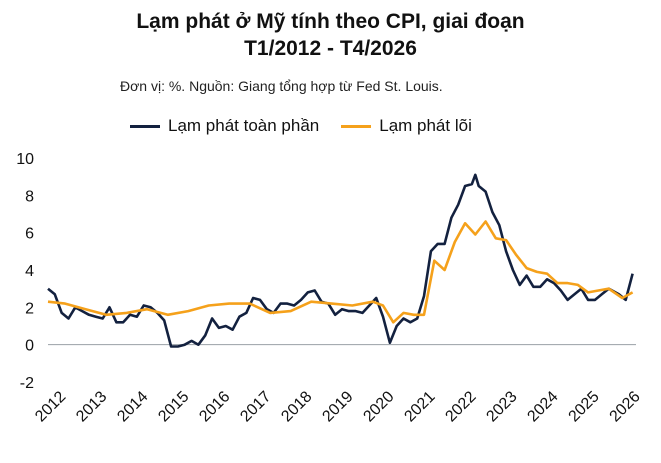 This screenshot has width=661, height=463. Describe the element at coordinates (91, 406) in the screenshot. I see `x-tick-label: 2013` at that location.